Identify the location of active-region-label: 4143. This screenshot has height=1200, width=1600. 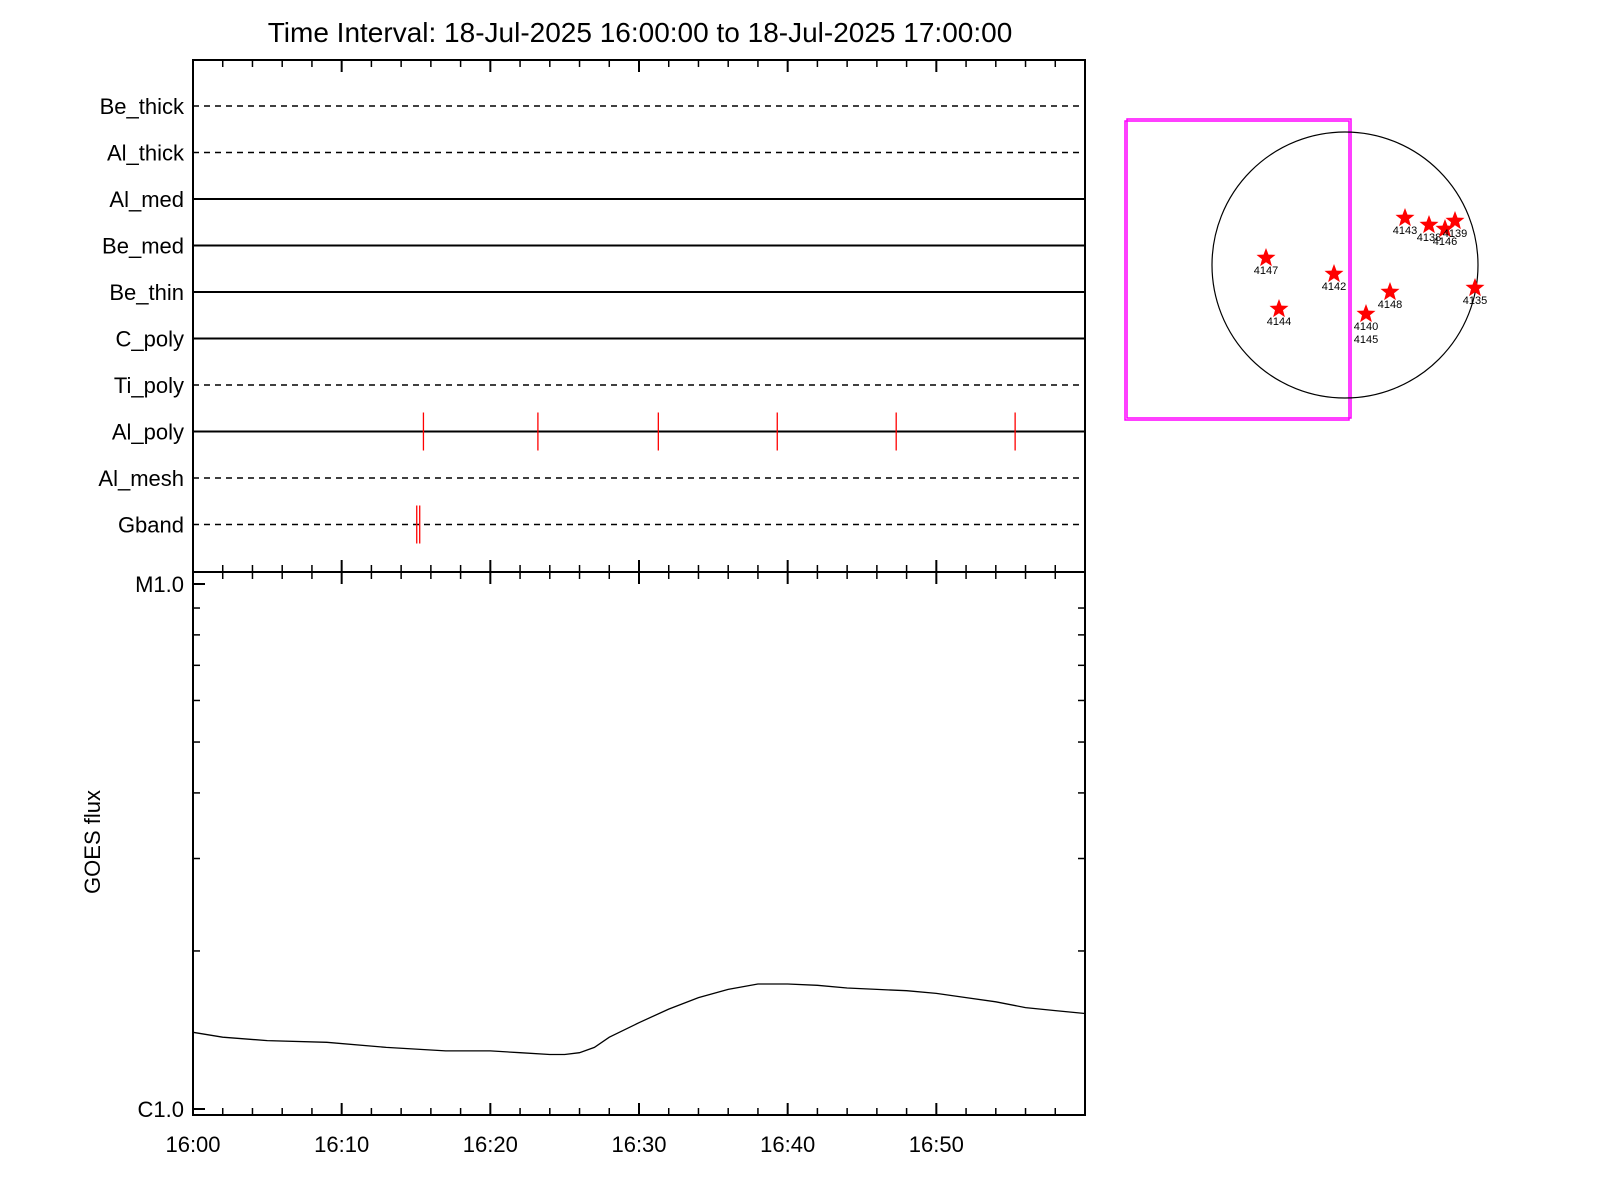
(1405, 231).